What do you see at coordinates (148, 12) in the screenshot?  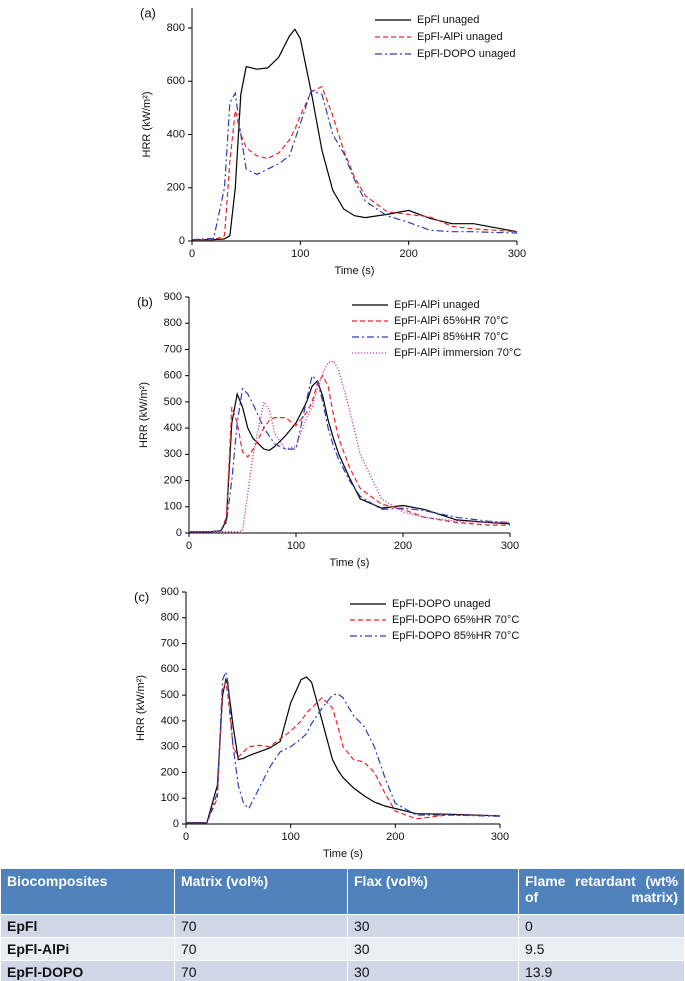 I see `panel-label: (a)` at bounding box center [148, 12].